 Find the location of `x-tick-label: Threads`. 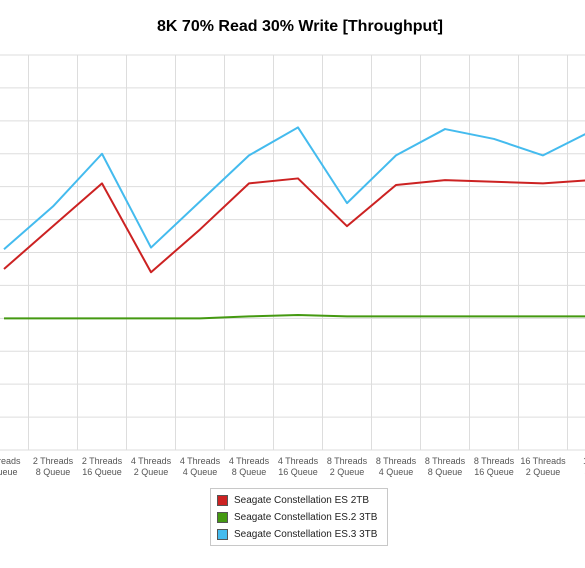

x-tick-label: Threads is located at coordinates (10, 461).